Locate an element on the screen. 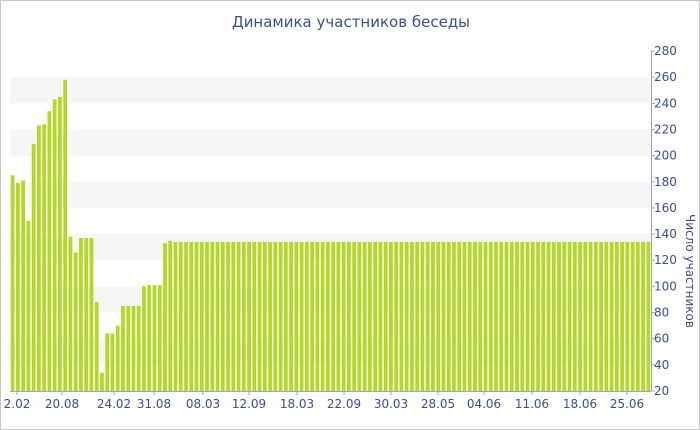 The height and width of the screenshot is (430, 700). y-tick-label: 240 is located at coordinates (665, 103).